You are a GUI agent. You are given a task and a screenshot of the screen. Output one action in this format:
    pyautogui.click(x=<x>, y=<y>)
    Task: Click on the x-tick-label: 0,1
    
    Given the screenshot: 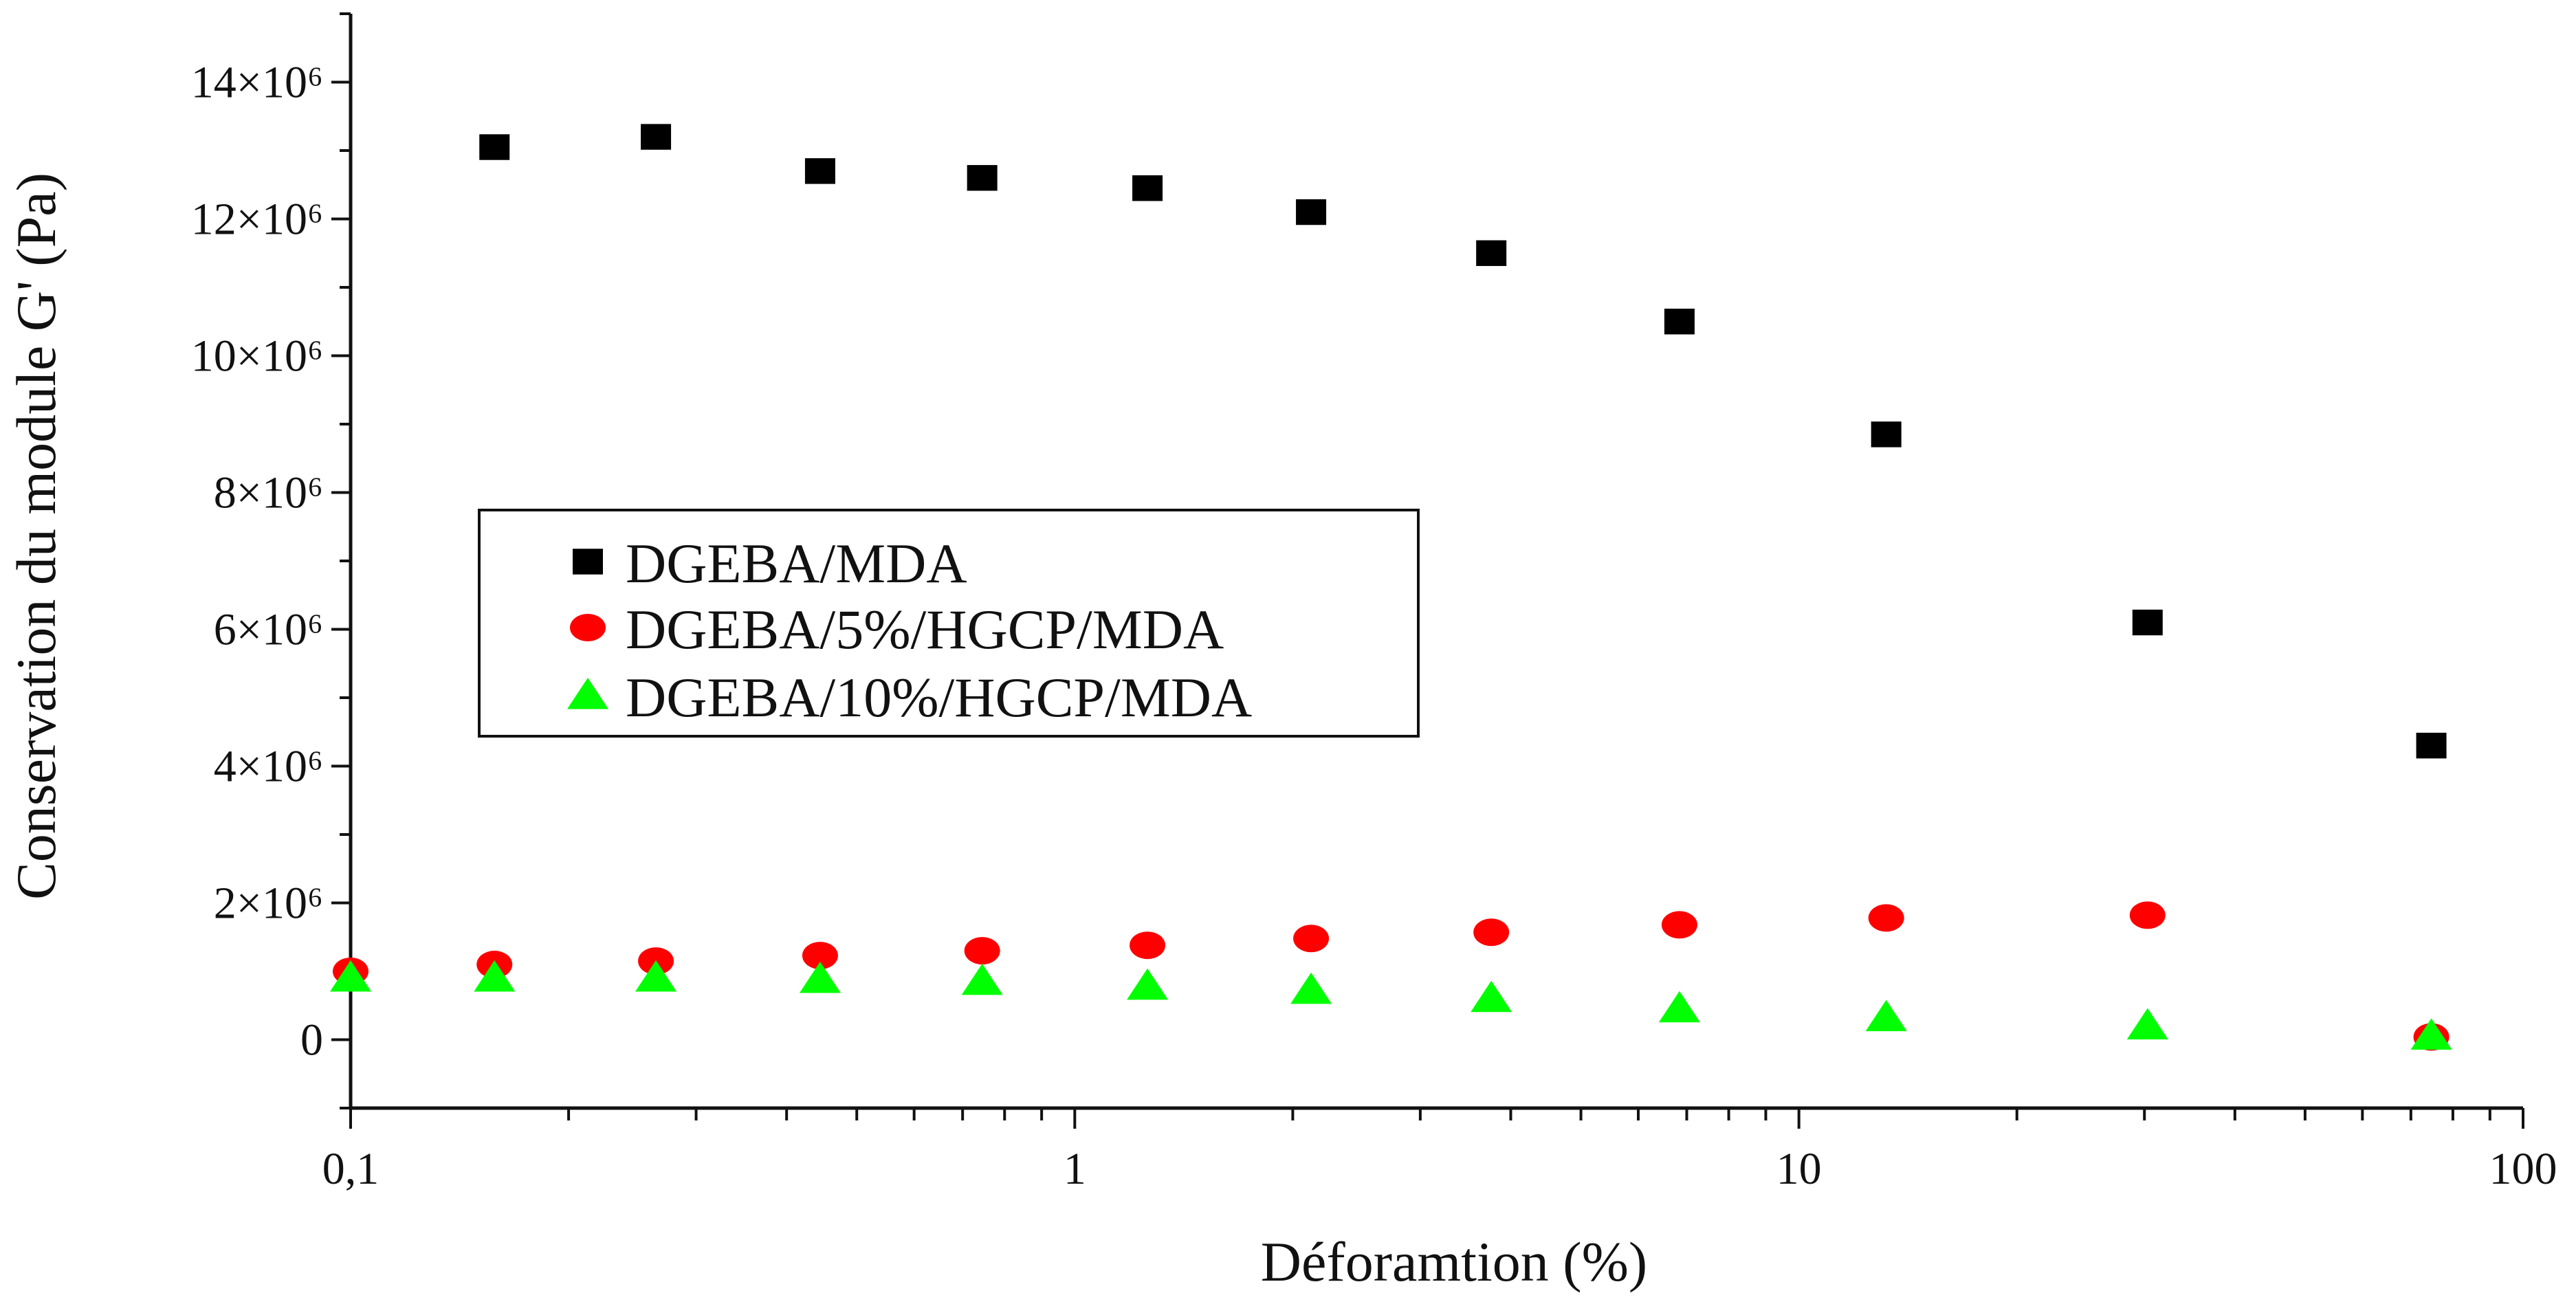 What is the action you would take?
    pyautogui.click(x=350, y=1169)
    